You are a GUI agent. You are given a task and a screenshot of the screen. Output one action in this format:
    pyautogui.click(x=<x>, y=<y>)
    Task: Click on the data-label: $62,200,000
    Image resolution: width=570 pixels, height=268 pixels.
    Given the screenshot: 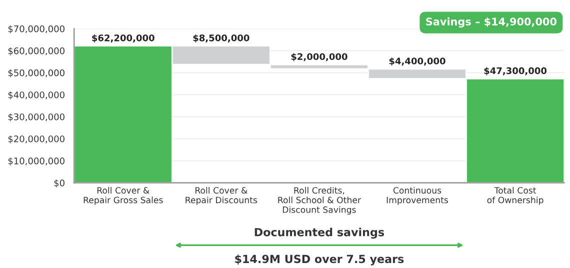 What is the action you would take?
    pyautogui.click(x=123, y=38)
    